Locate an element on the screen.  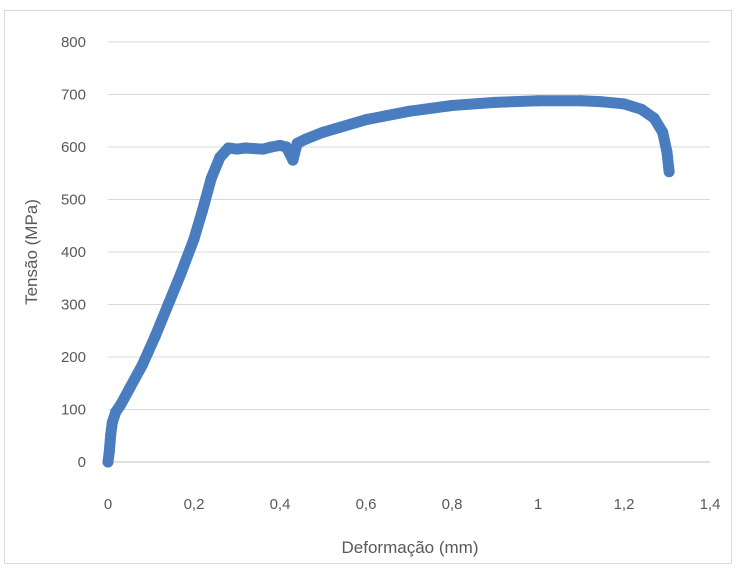
x-tick-label: 0,4 is located at coordinates (280, 504).